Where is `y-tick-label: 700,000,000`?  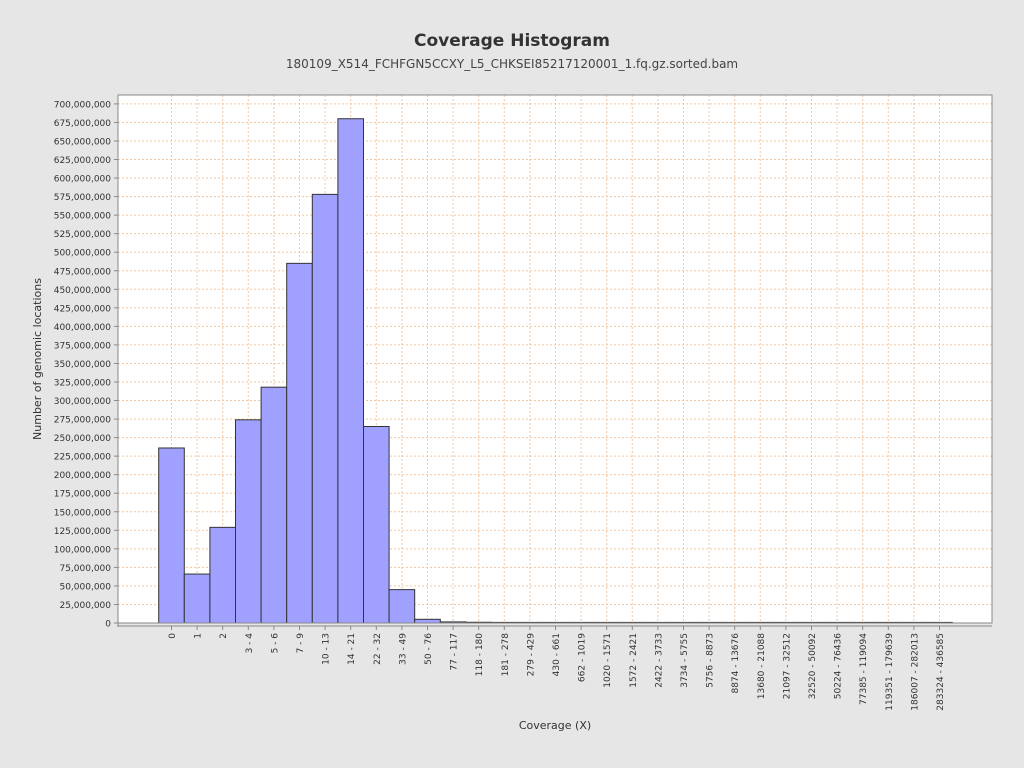
y-tick-label: 700,000,000 is located at coordinates (83, 105).